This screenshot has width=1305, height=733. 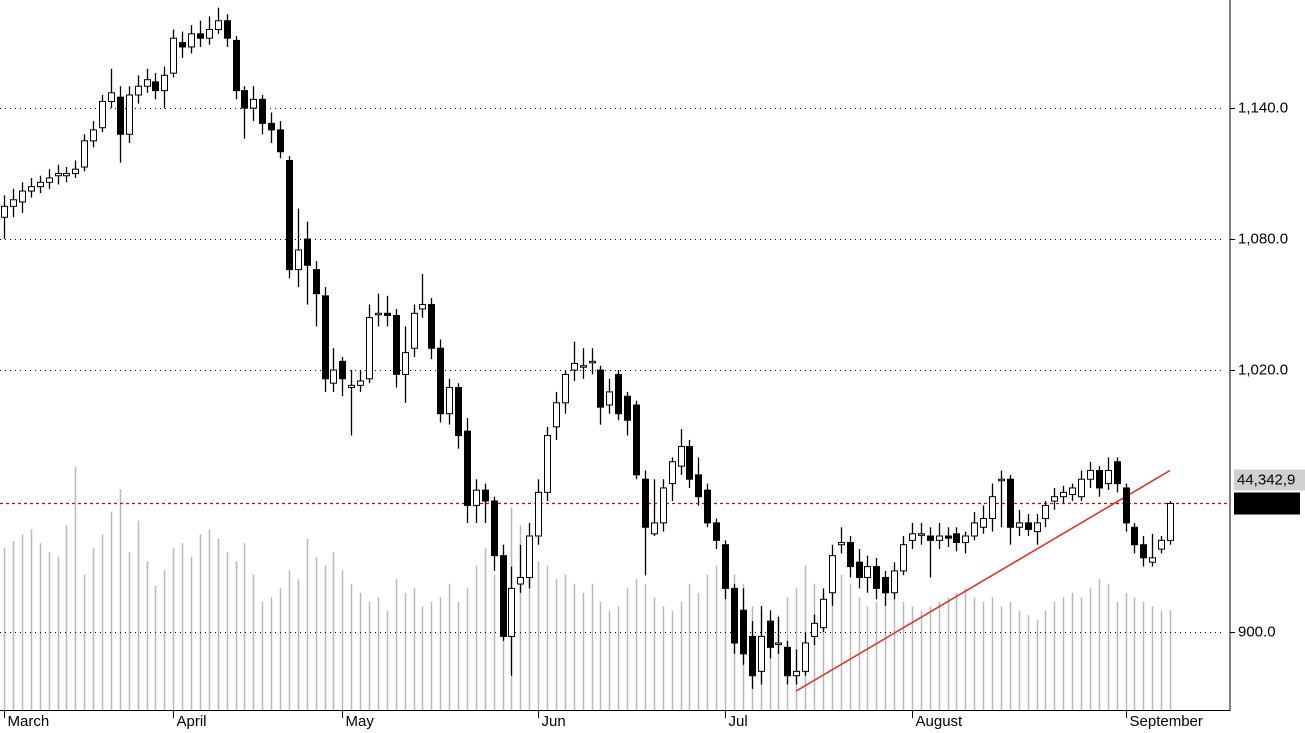 I want to click on x-tick-label: Jul, so click(x=738, y=721).